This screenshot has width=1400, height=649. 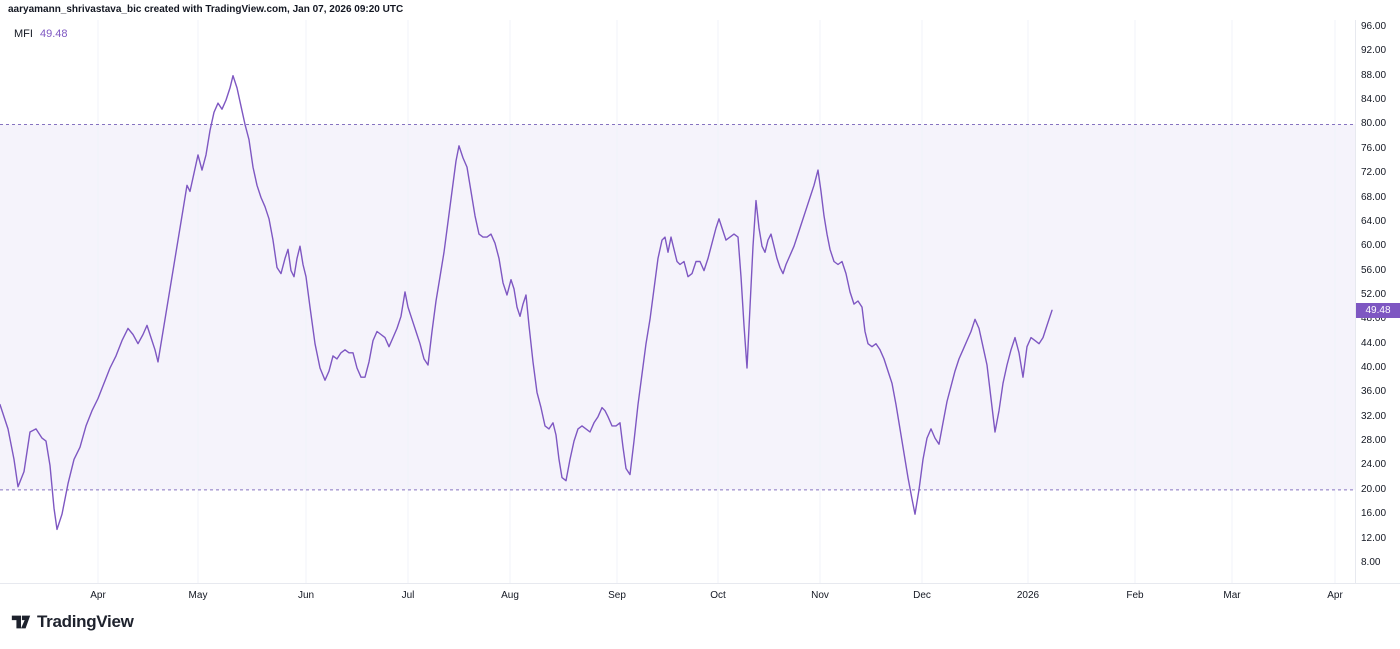 What do you see at coordinates (1135, 595) in the screenshot?
I see `time-tick-label: Feb` at bounding box center [1135, 595].